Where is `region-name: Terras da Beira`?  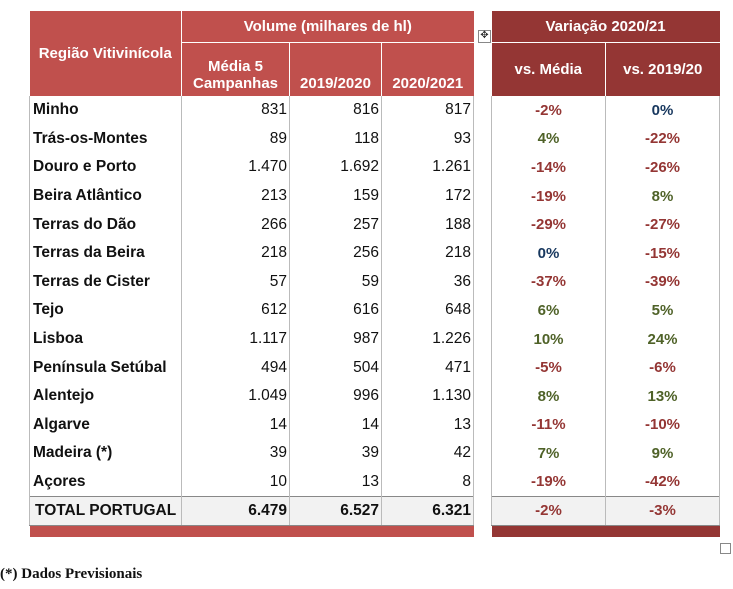 region-name: Terras da Beira is located at coordinates (105, 253).